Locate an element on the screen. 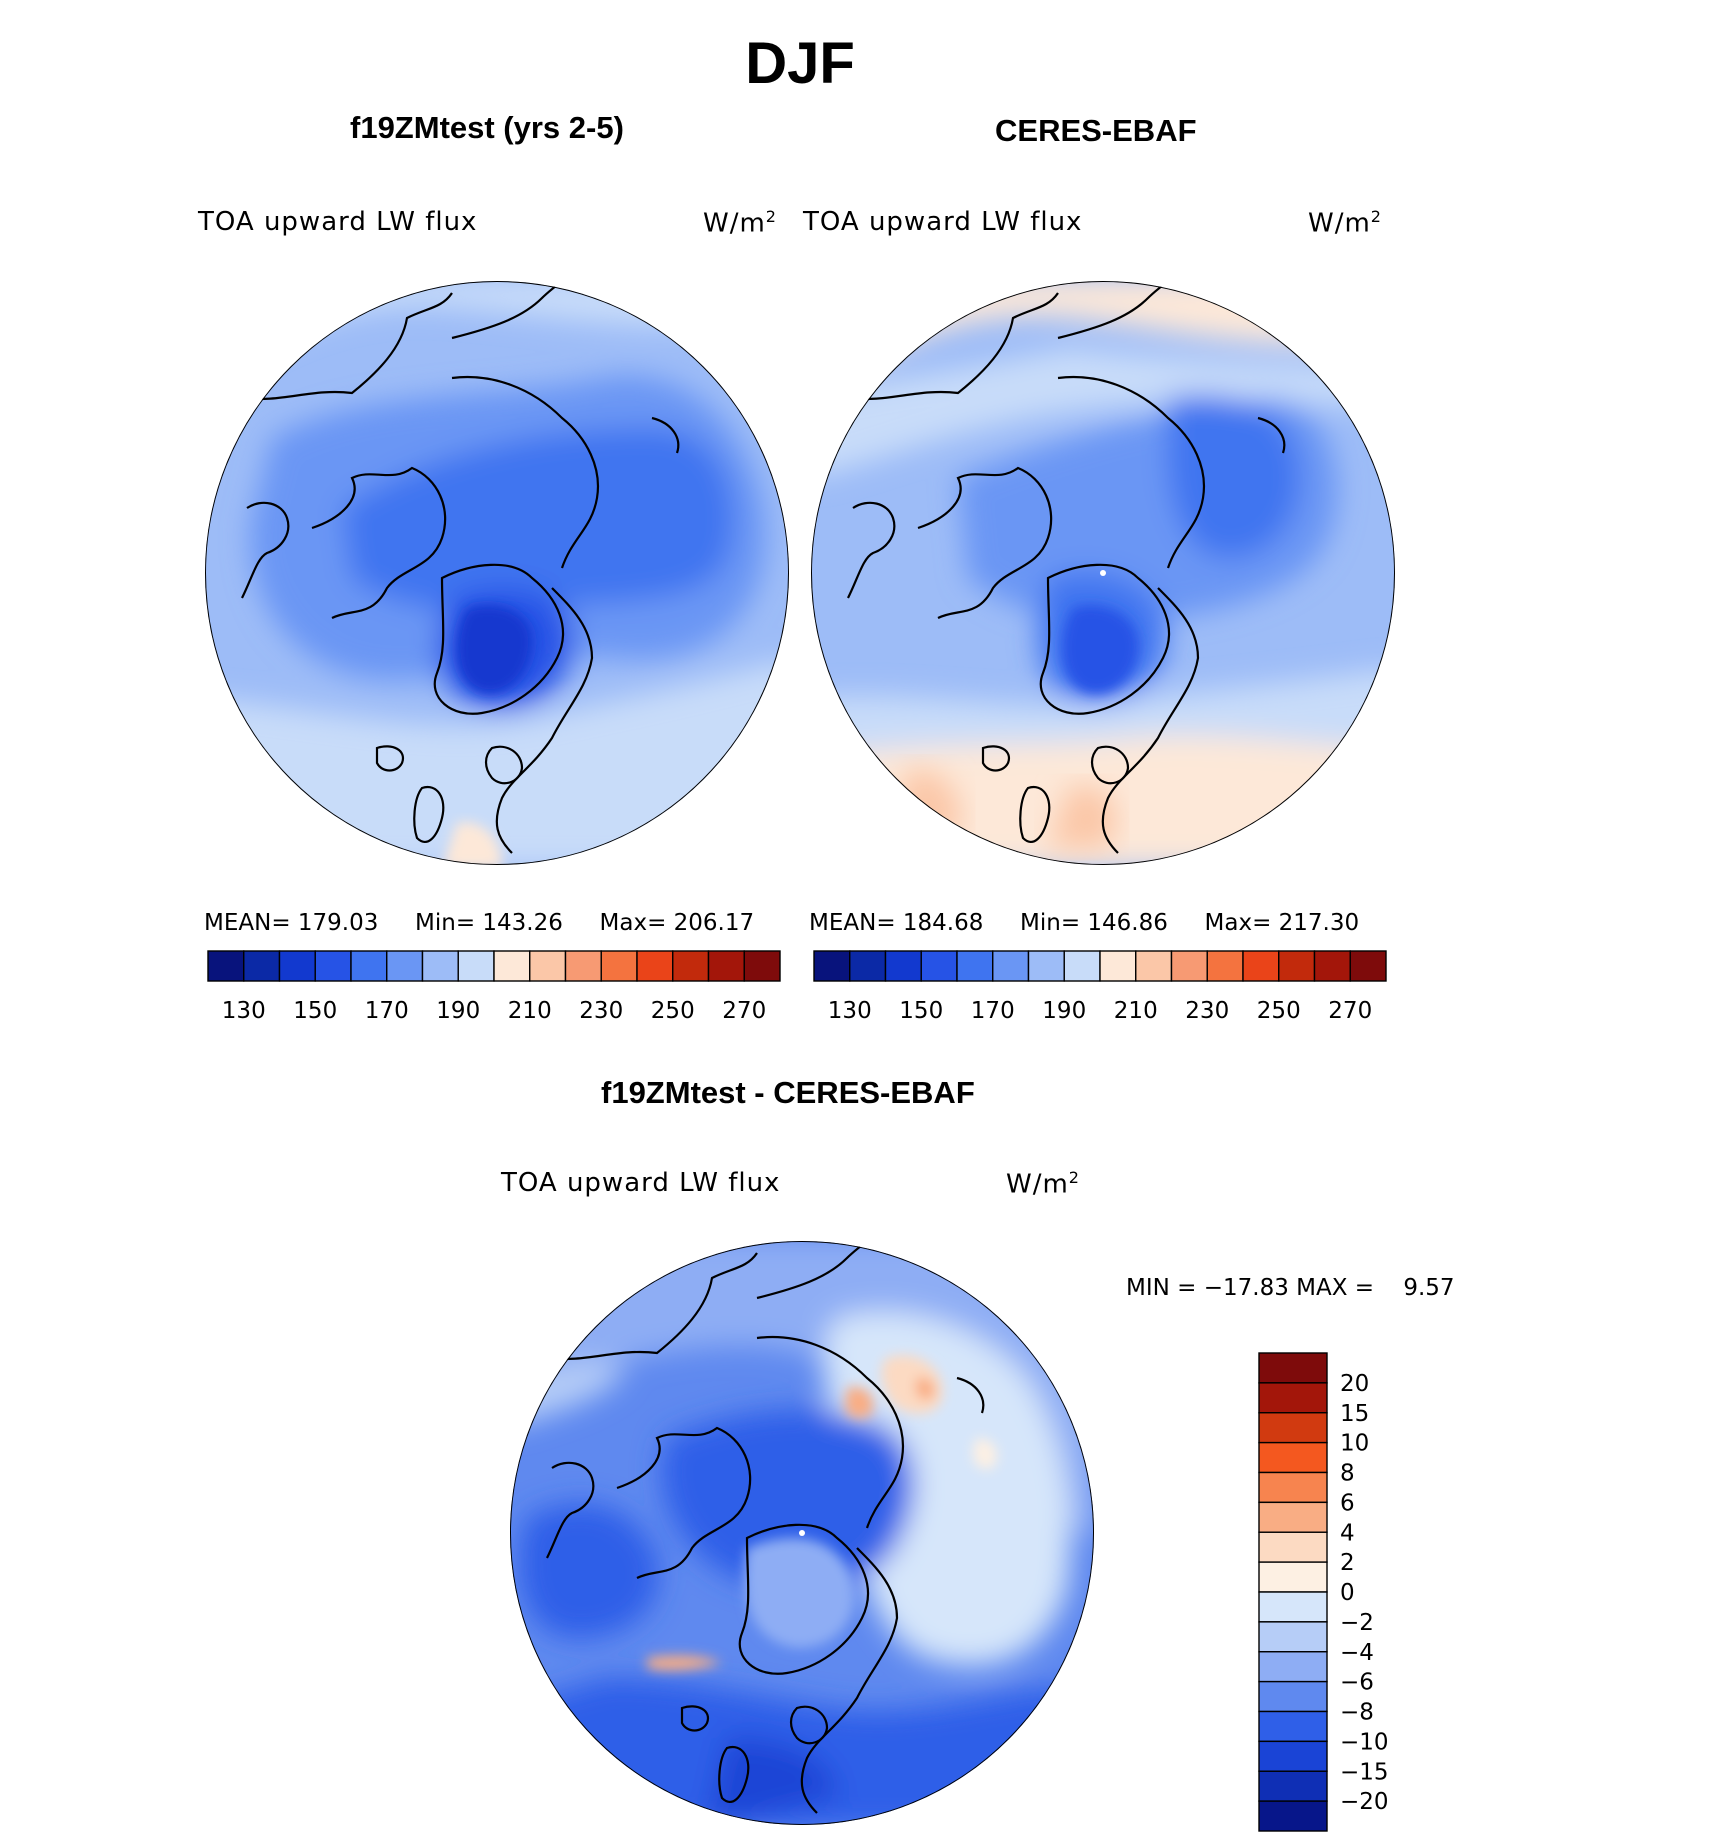 This screenshot has height=1840, width=1710. map-3-region-canada-dark is located at coordinates (589, 1570).